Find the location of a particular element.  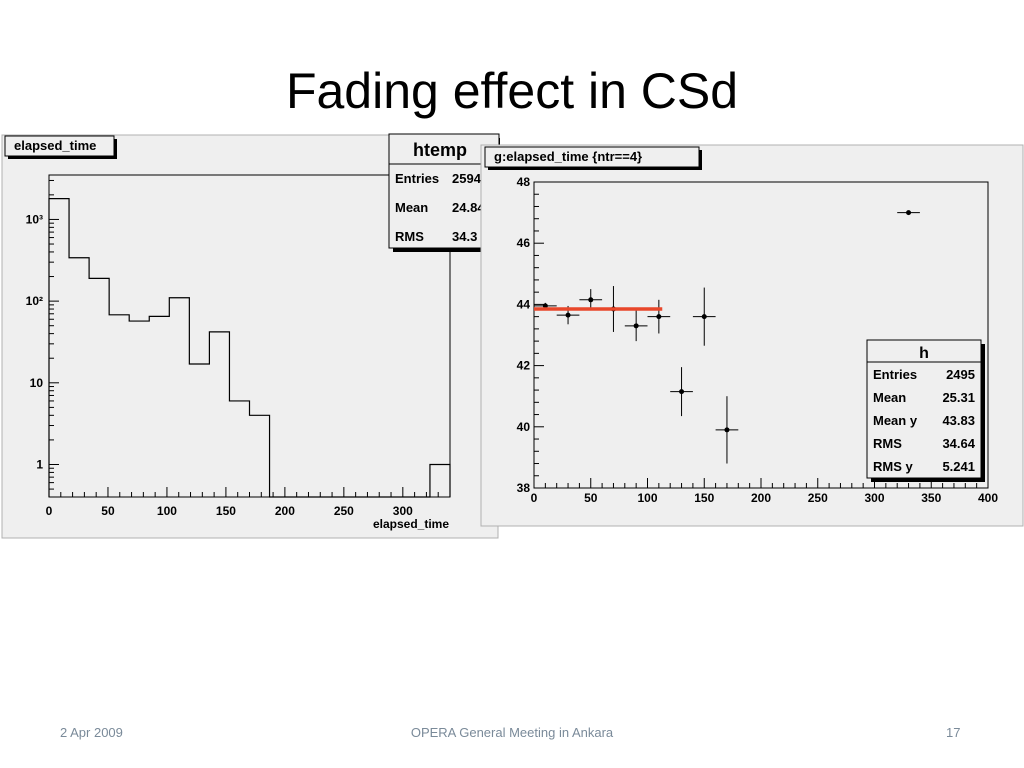

htemp-stats-name: htemp is located at coordinates (440, 150).